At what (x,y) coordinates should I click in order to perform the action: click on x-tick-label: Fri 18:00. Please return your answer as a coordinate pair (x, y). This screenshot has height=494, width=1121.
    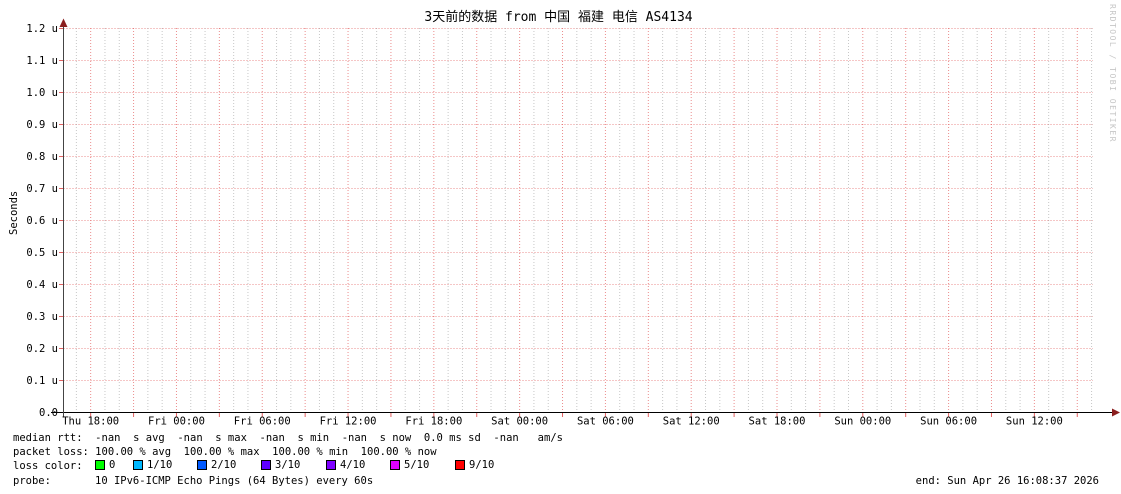
    Looking at the image, I should click on (433, 422).